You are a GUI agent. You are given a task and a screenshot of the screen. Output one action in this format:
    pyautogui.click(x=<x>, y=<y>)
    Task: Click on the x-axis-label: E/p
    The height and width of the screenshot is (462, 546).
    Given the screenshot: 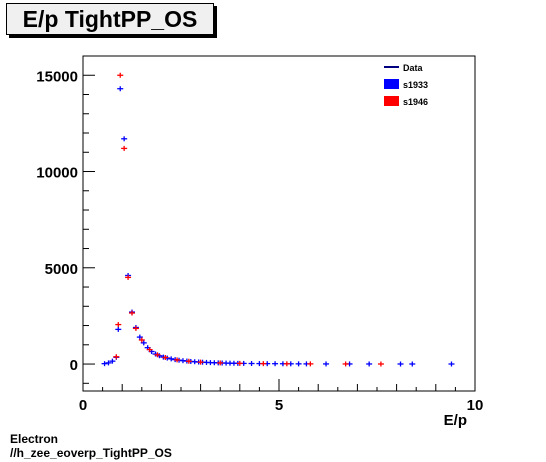 What is the action you would take?
    pyautogui.click(x=455, y=420)
    